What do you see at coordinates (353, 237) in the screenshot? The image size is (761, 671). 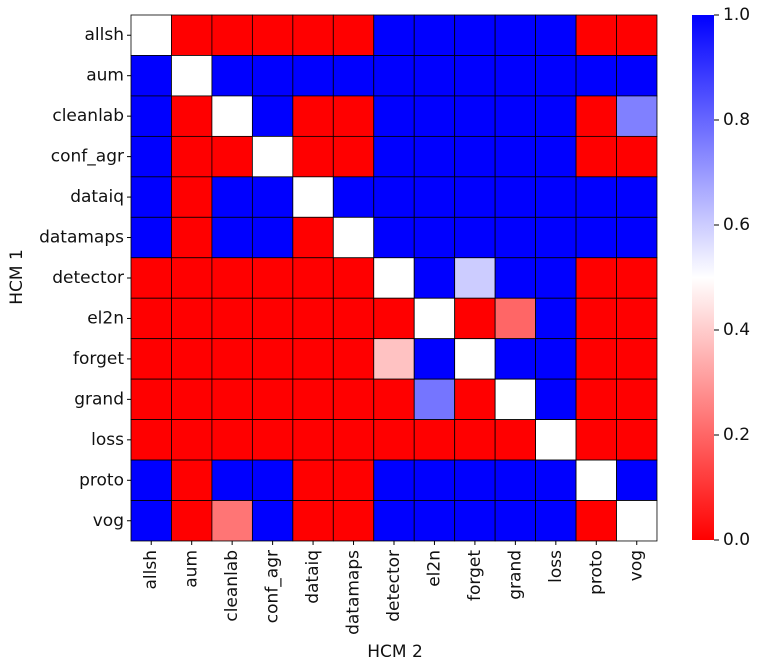 I see `heatmap-cell-datamaps-datamaps` at bounding box center [353, 237].